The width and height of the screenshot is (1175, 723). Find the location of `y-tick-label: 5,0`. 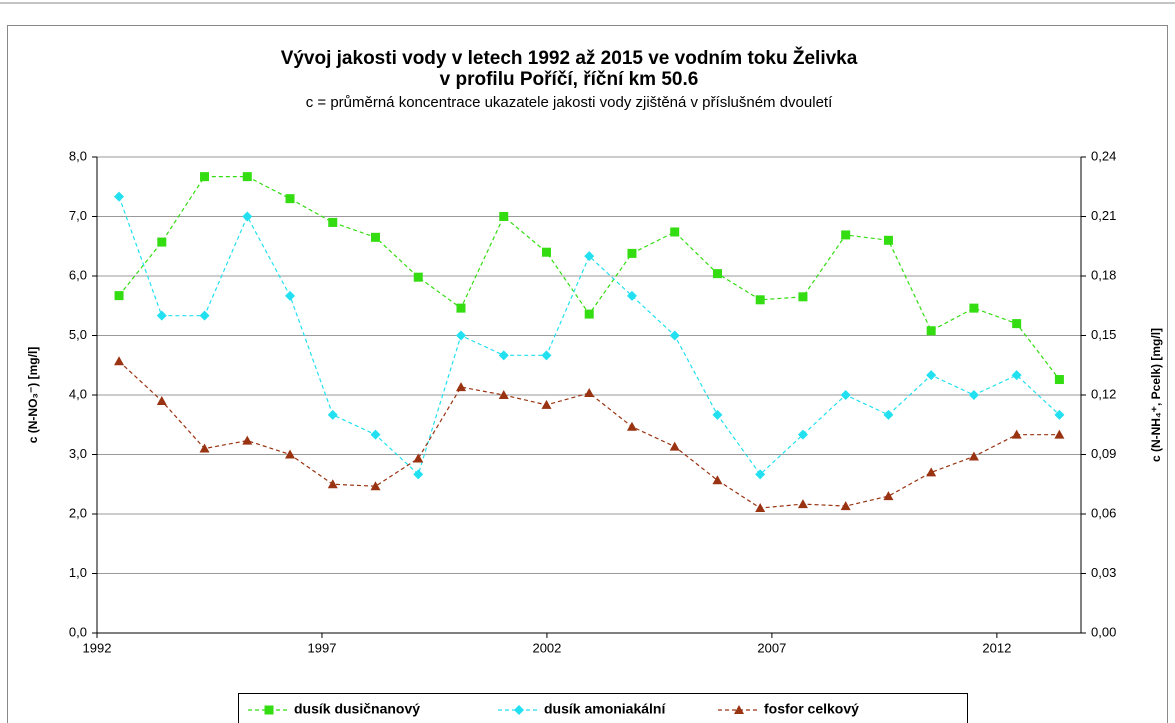

y-tick-label: 5,0 is located at coordinates (78, 334).